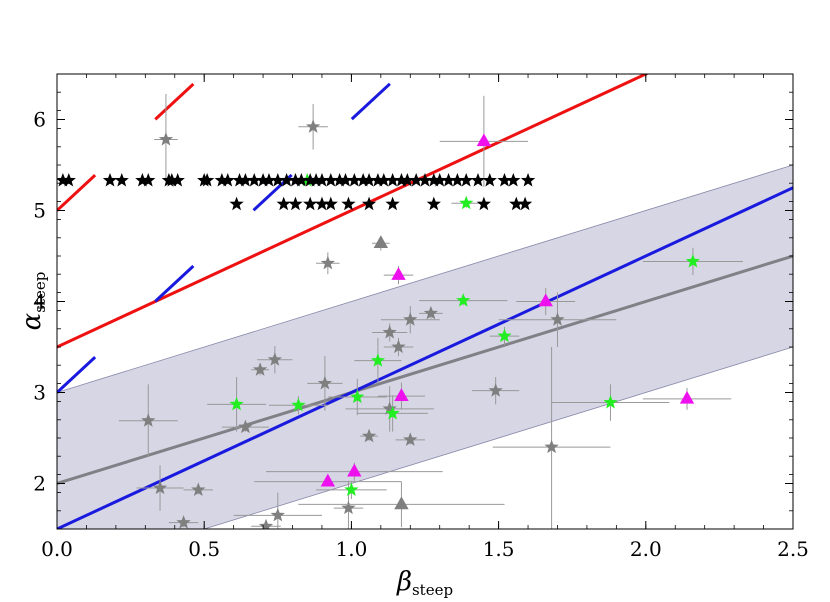  I want to click on y-tick-label: 6, so click(39, 120).